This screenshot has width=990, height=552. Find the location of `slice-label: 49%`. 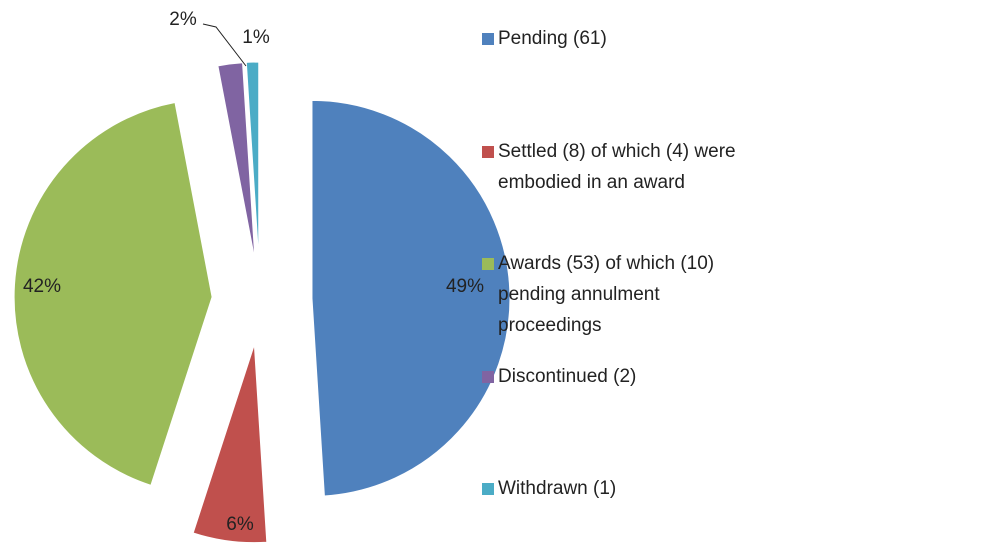

slice-label: 49% is located at coordinates (465, 286).